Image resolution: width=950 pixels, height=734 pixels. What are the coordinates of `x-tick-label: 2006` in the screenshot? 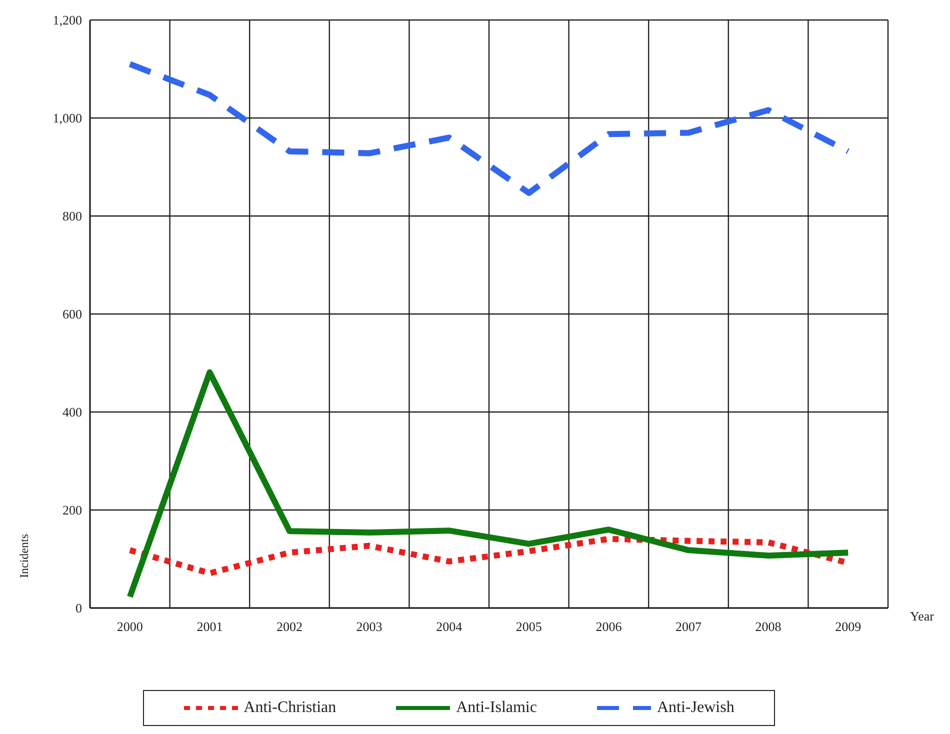 It's located at (609, 626).